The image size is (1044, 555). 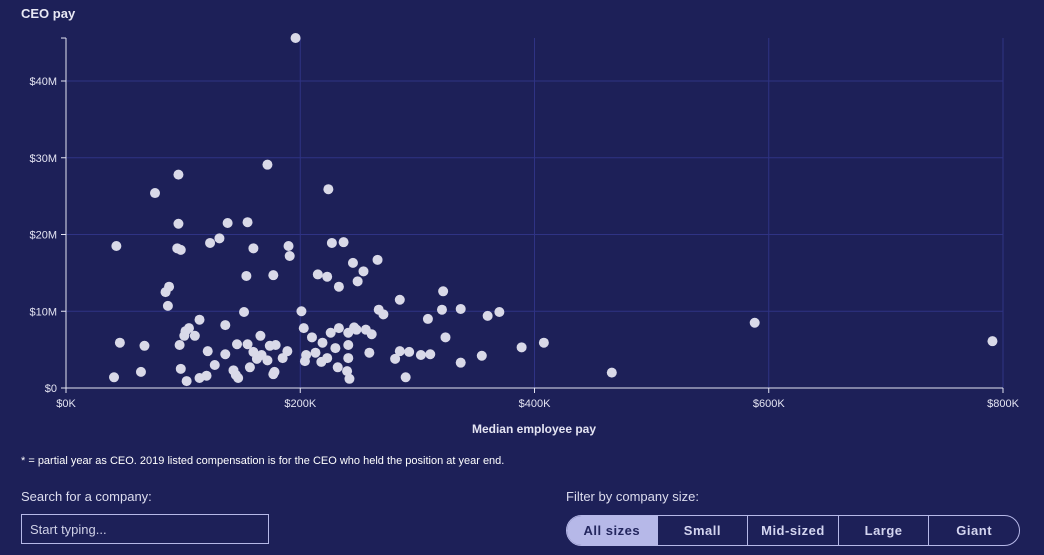 What do you see at coordinates (612, 530) in the screenshot?
I see `filter-all-sizes: All sizes` at bounding box center [612, 530].